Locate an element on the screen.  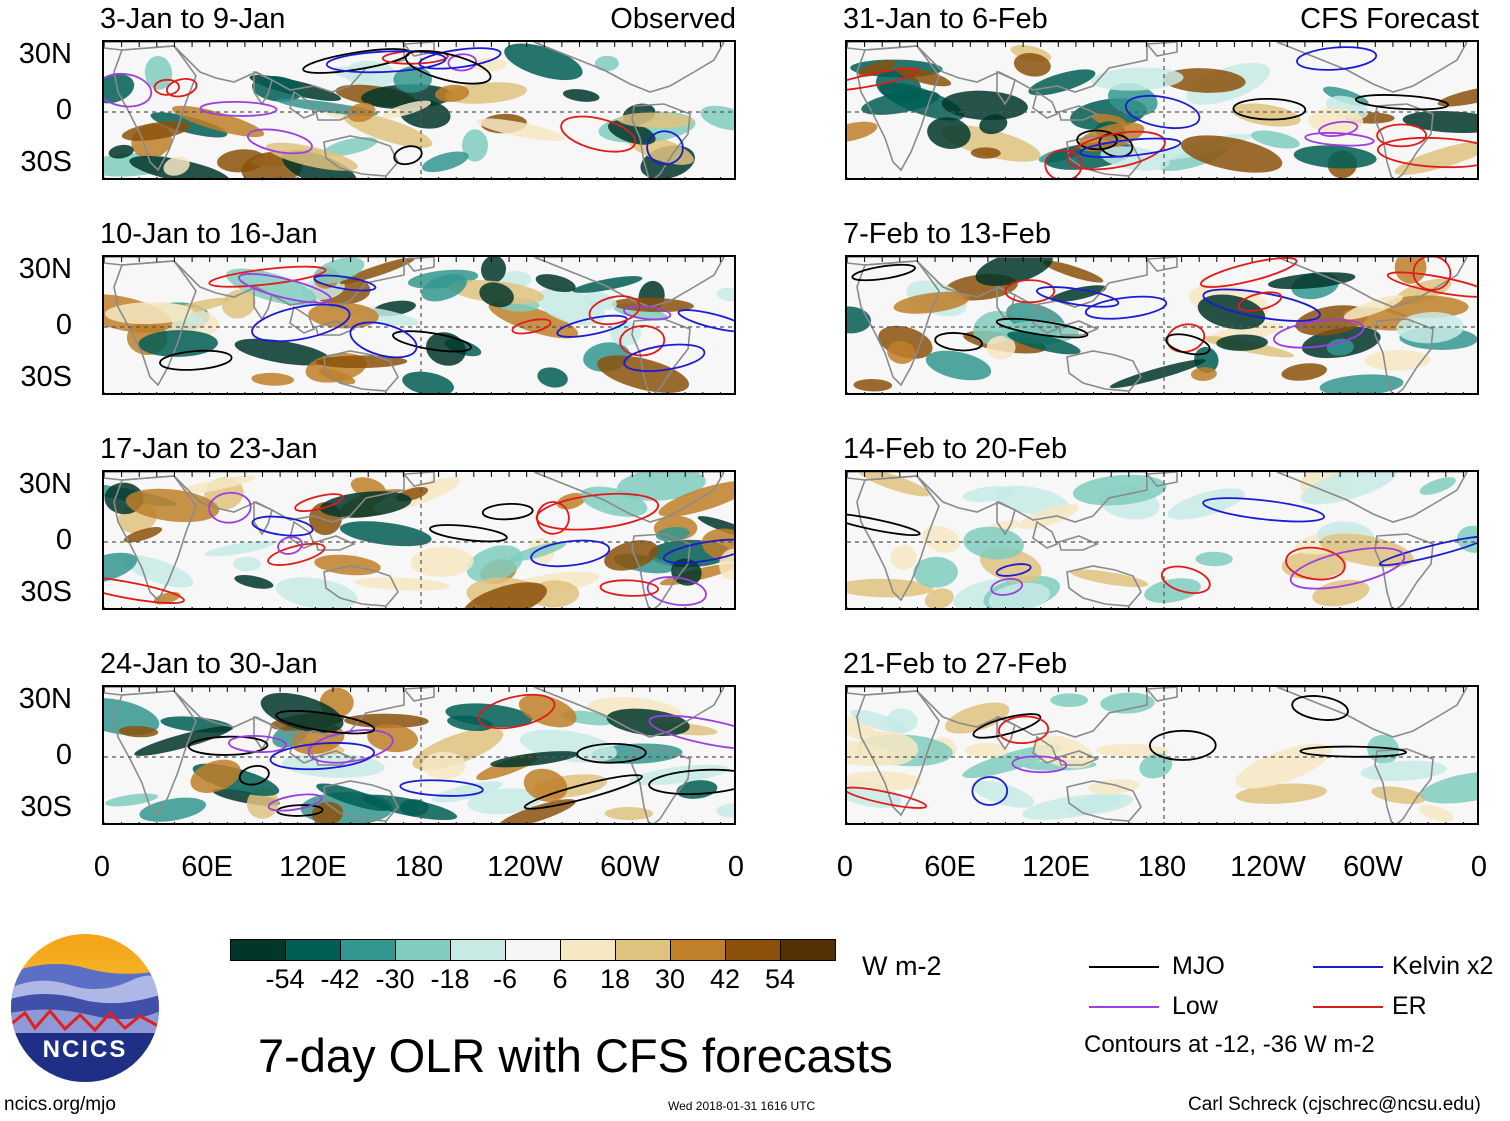
footer-credit: Carl Schreck (cjschrec@ncsu.edu) is located at coordinates (1334, 1104).